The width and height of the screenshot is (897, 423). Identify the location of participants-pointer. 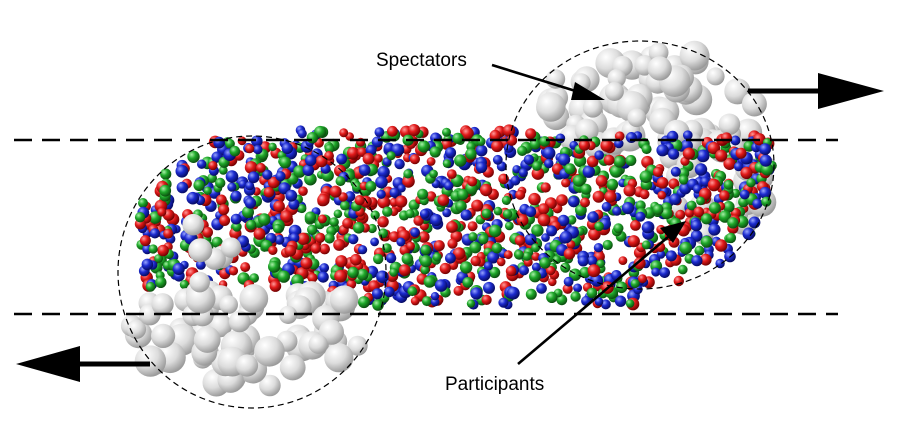
(601, 293).